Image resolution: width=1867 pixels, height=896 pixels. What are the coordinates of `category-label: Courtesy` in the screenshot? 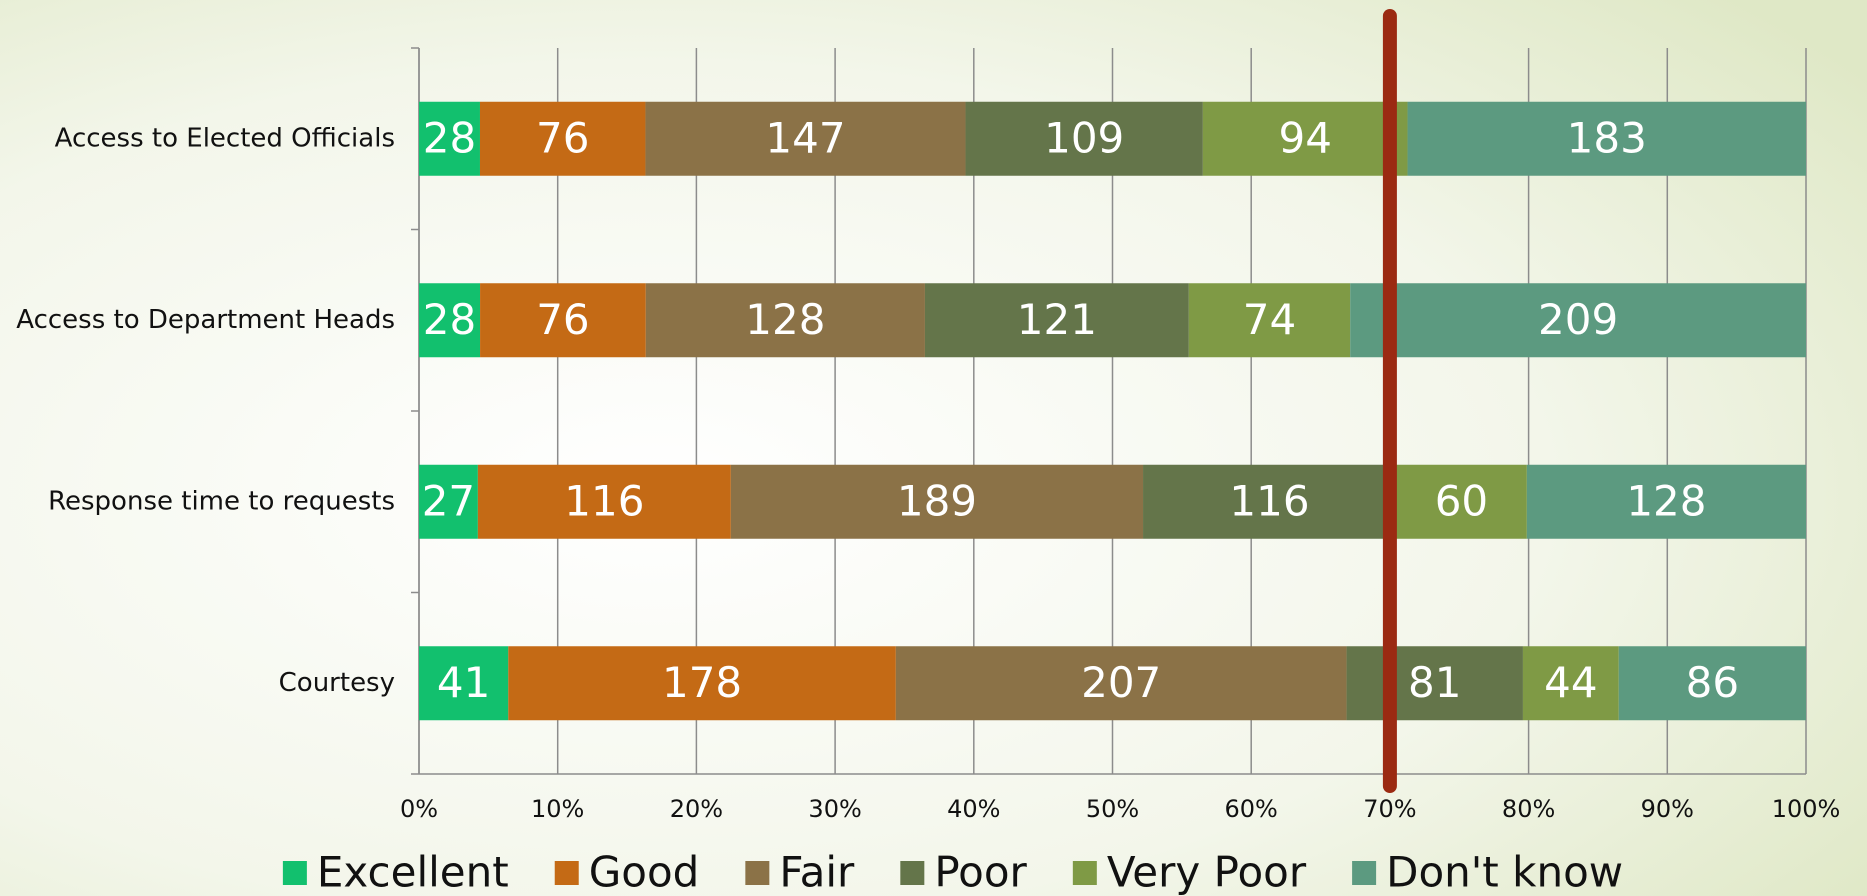 It's located at (337, 683).